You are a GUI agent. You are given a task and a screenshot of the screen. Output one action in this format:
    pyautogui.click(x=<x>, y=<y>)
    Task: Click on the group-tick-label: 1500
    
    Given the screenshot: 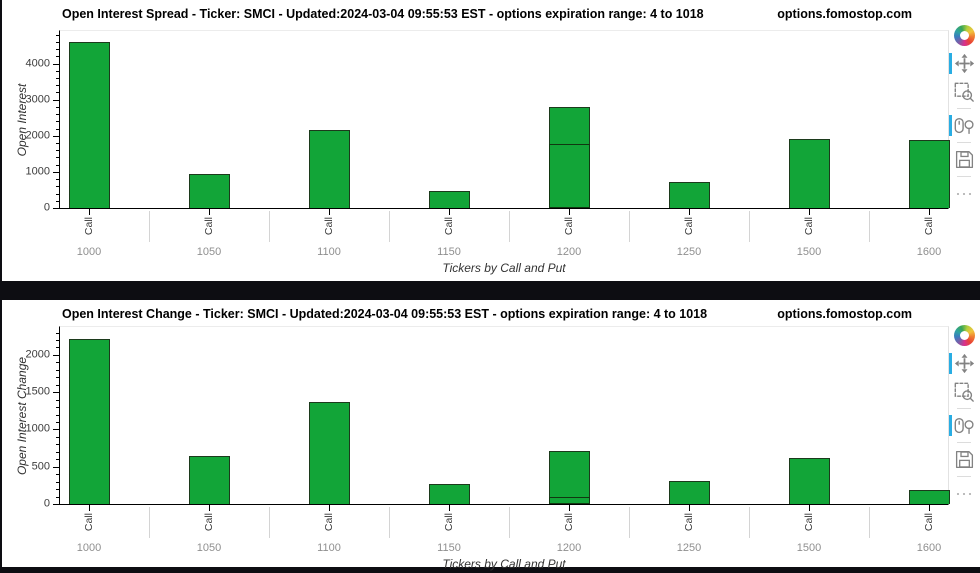 What is the action you would take?
    pyautogui.click(x=809, y=252)
    